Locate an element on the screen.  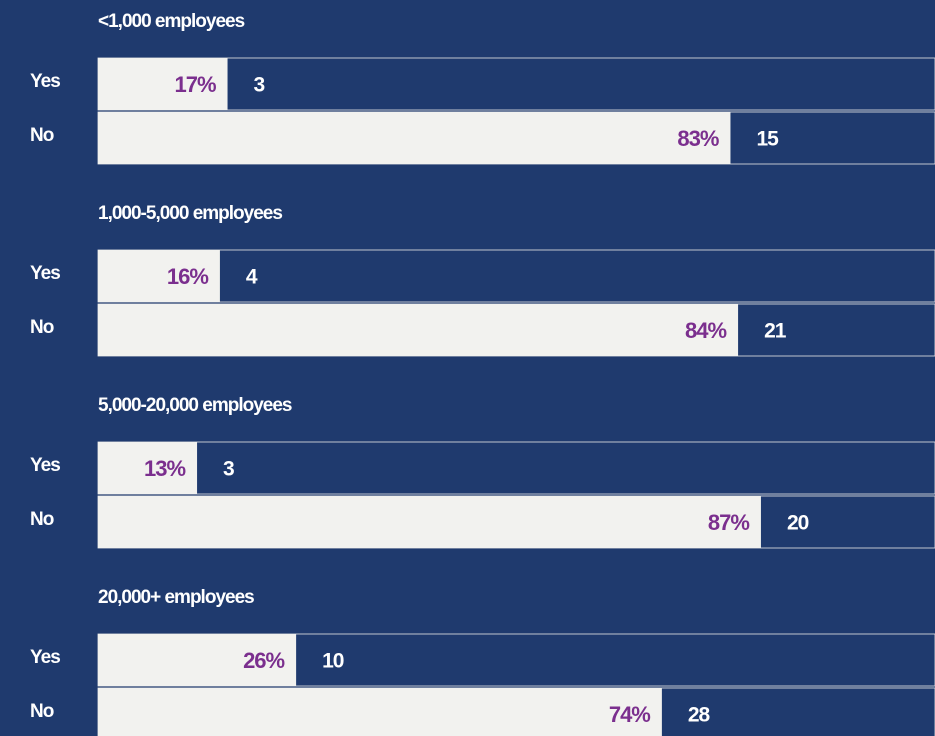
count-label: 4 is located at coordinates (252, 277).